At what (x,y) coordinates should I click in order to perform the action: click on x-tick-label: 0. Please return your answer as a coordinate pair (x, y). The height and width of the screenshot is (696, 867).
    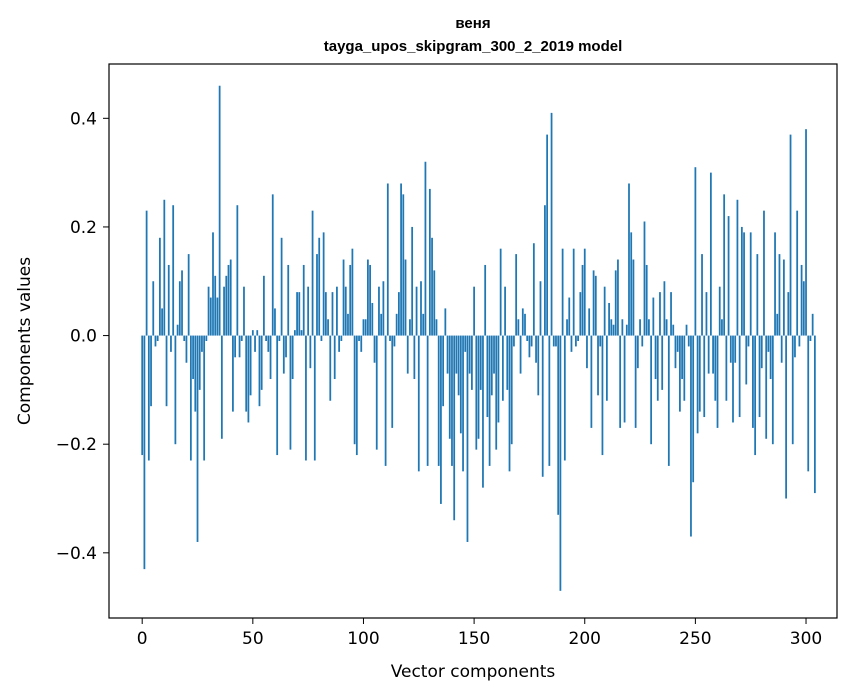
    Looking at the image, I should click on (142, 639).